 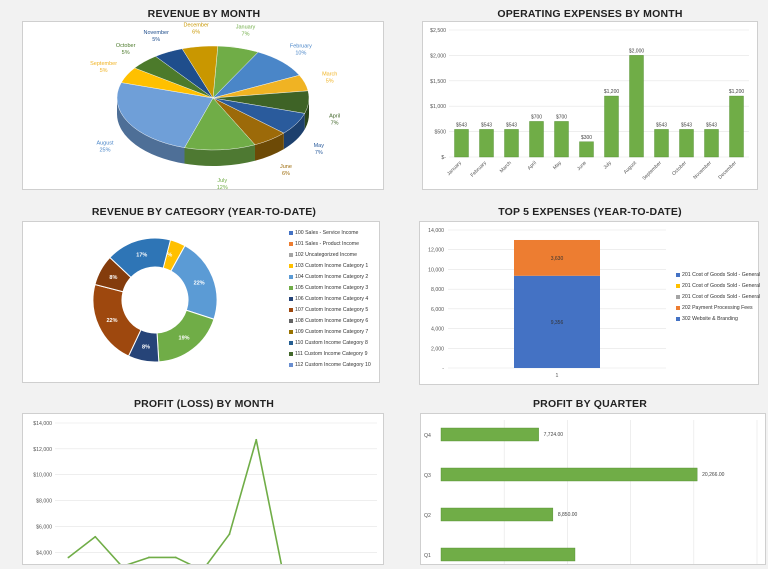 I want to click on quarter-bar, so click(x=569, y=474).